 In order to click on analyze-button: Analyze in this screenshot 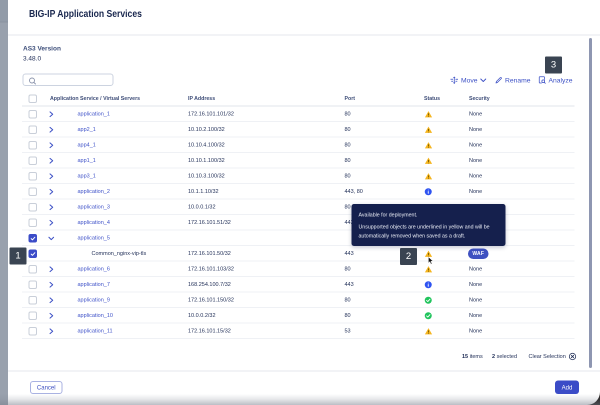, I will do `click(555, 80)`.